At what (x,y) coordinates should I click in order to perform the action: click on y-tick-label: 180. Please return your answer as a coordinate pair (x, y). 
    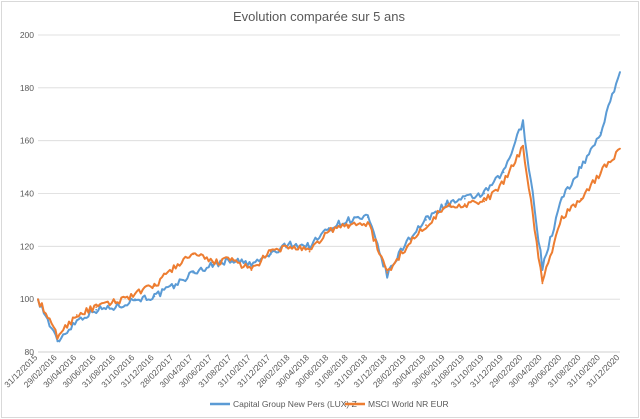
    Looking at the image, I should click on (27, 88).